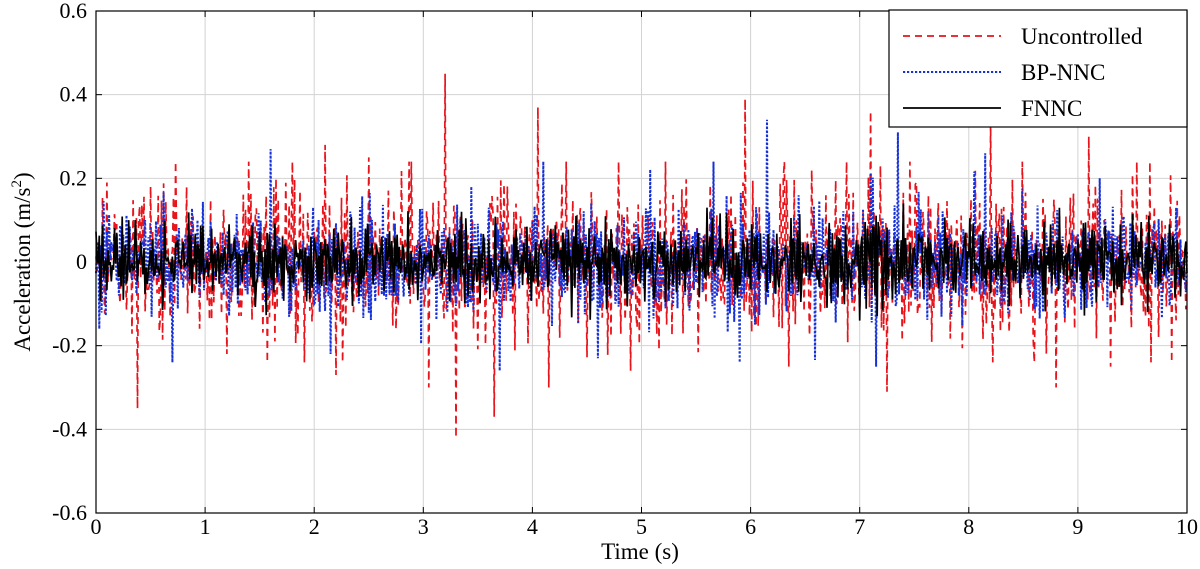 This screenshot has width=1200, height=569. I want to click on y-tick-label: 0.6, so click(74, 11).